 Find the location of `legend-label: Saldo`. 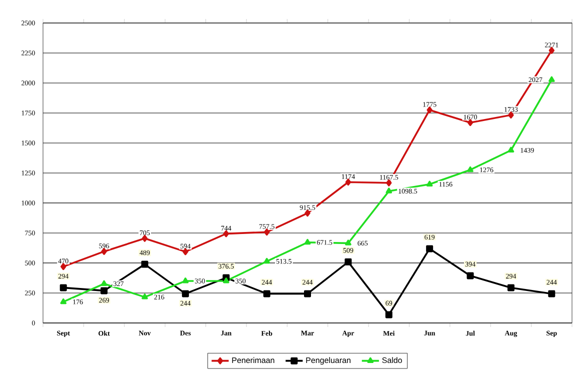

legend-label: Saldo is located at coordinates (392, 360).